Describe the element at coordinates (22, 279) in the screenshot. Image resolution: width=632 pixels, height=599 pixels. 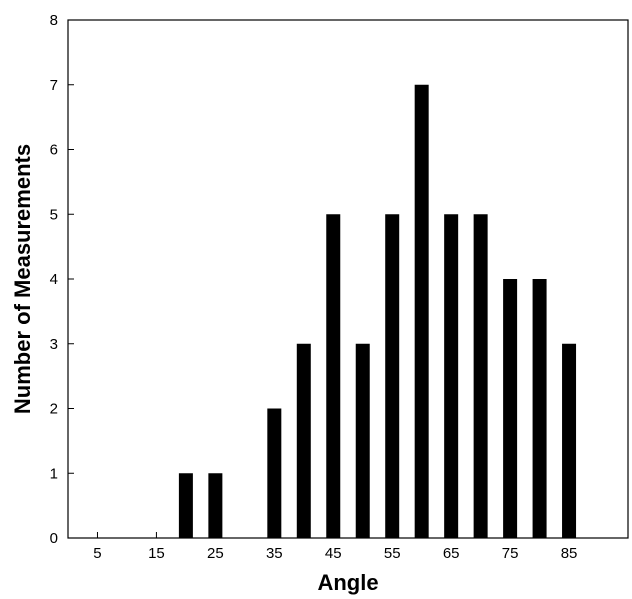
I see `y-axis-title: Number of Measurements` at that location.